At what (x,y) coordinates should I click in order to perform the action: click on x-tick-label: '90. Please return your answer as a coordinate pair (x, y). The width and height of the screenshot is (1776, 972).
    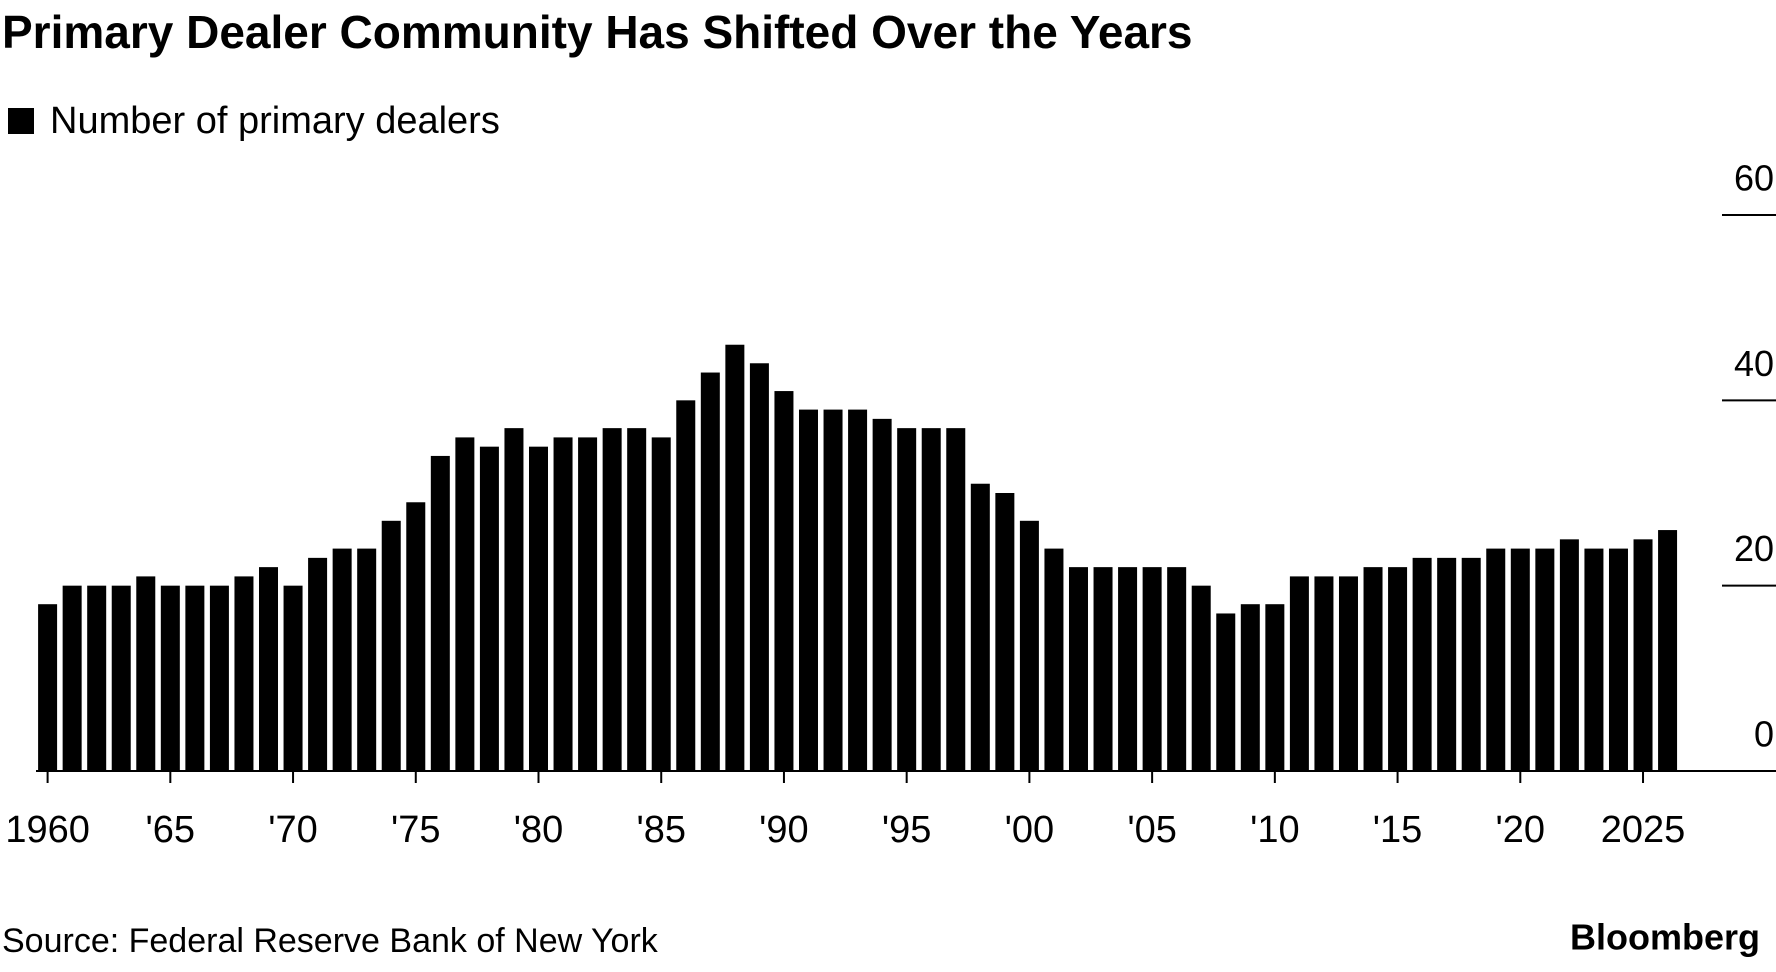
    Looking at the image, I should click on (784, 830).